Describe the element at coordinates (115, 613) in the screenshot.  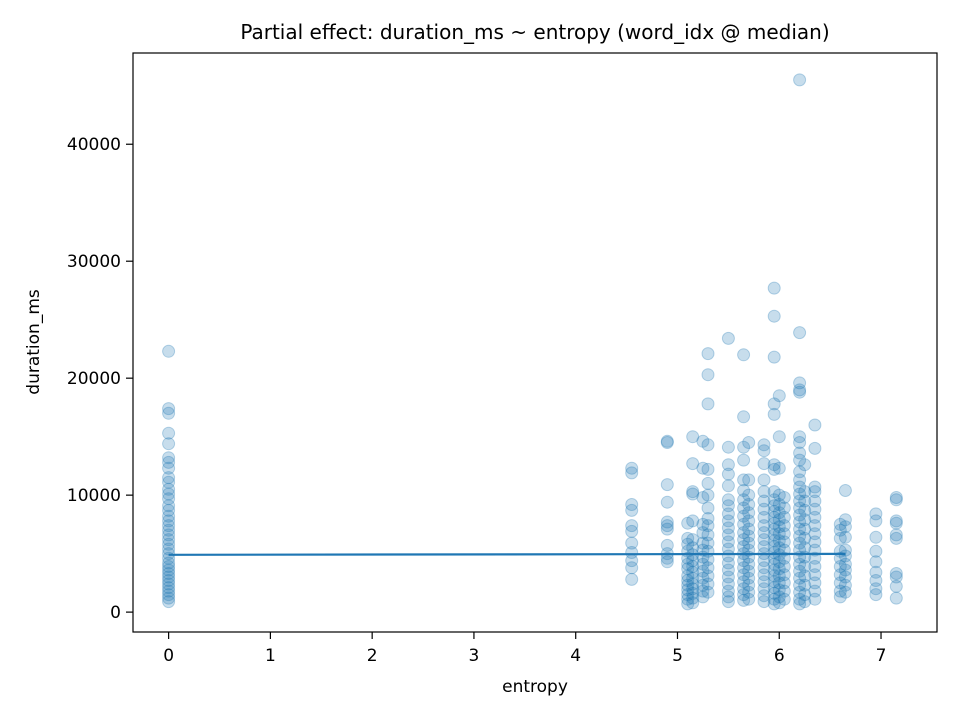
I see `y-tick-label: 0` at that location.